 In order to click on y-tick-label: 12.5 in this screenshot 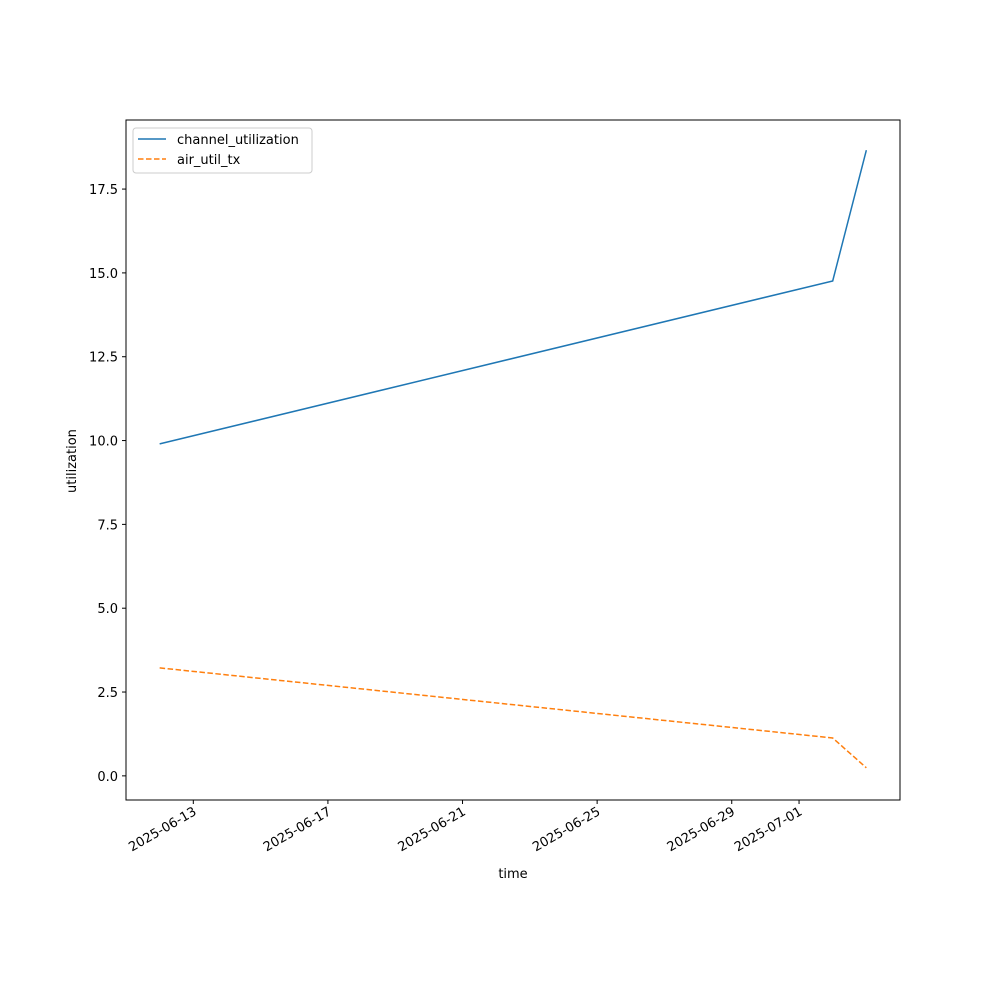, I will do `click(103, 358)`.